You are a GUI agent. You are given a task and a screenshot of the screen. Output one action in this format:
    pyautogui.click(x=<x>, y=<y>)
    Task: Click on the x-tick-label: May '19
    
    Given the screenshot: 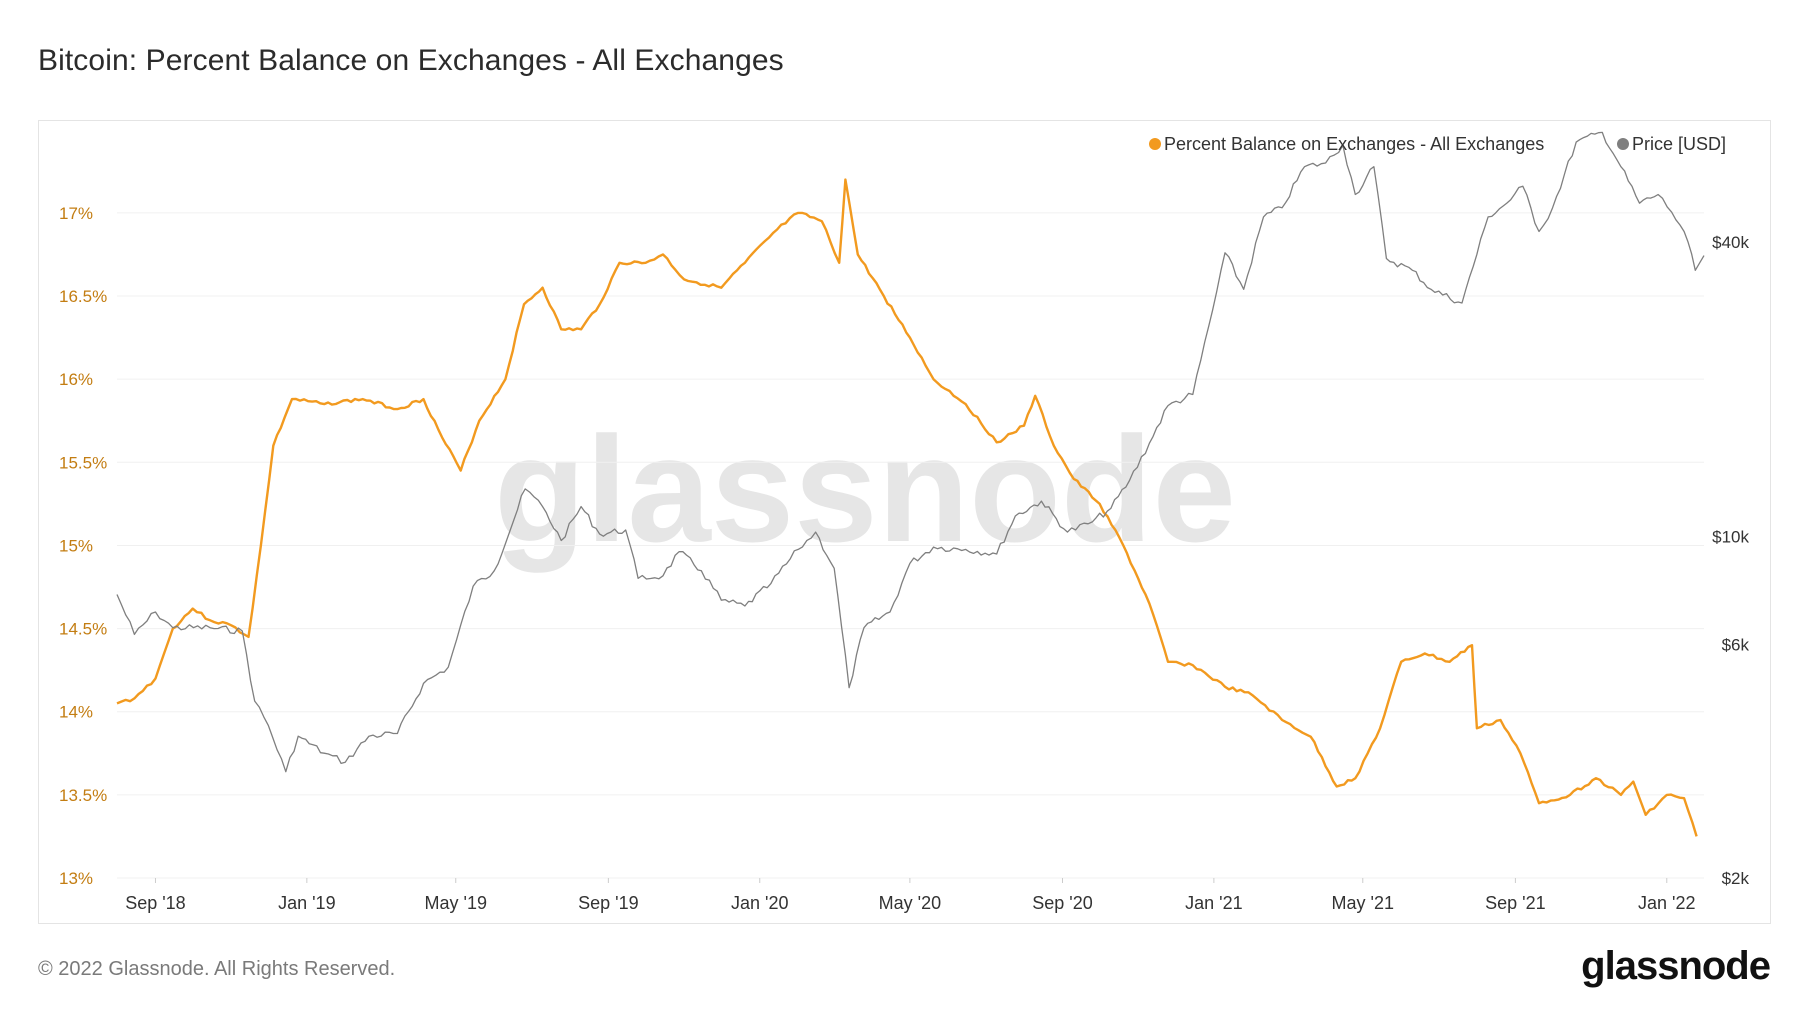 What is the action you would take?
    pyautogui.click(x=456, y=903)
    